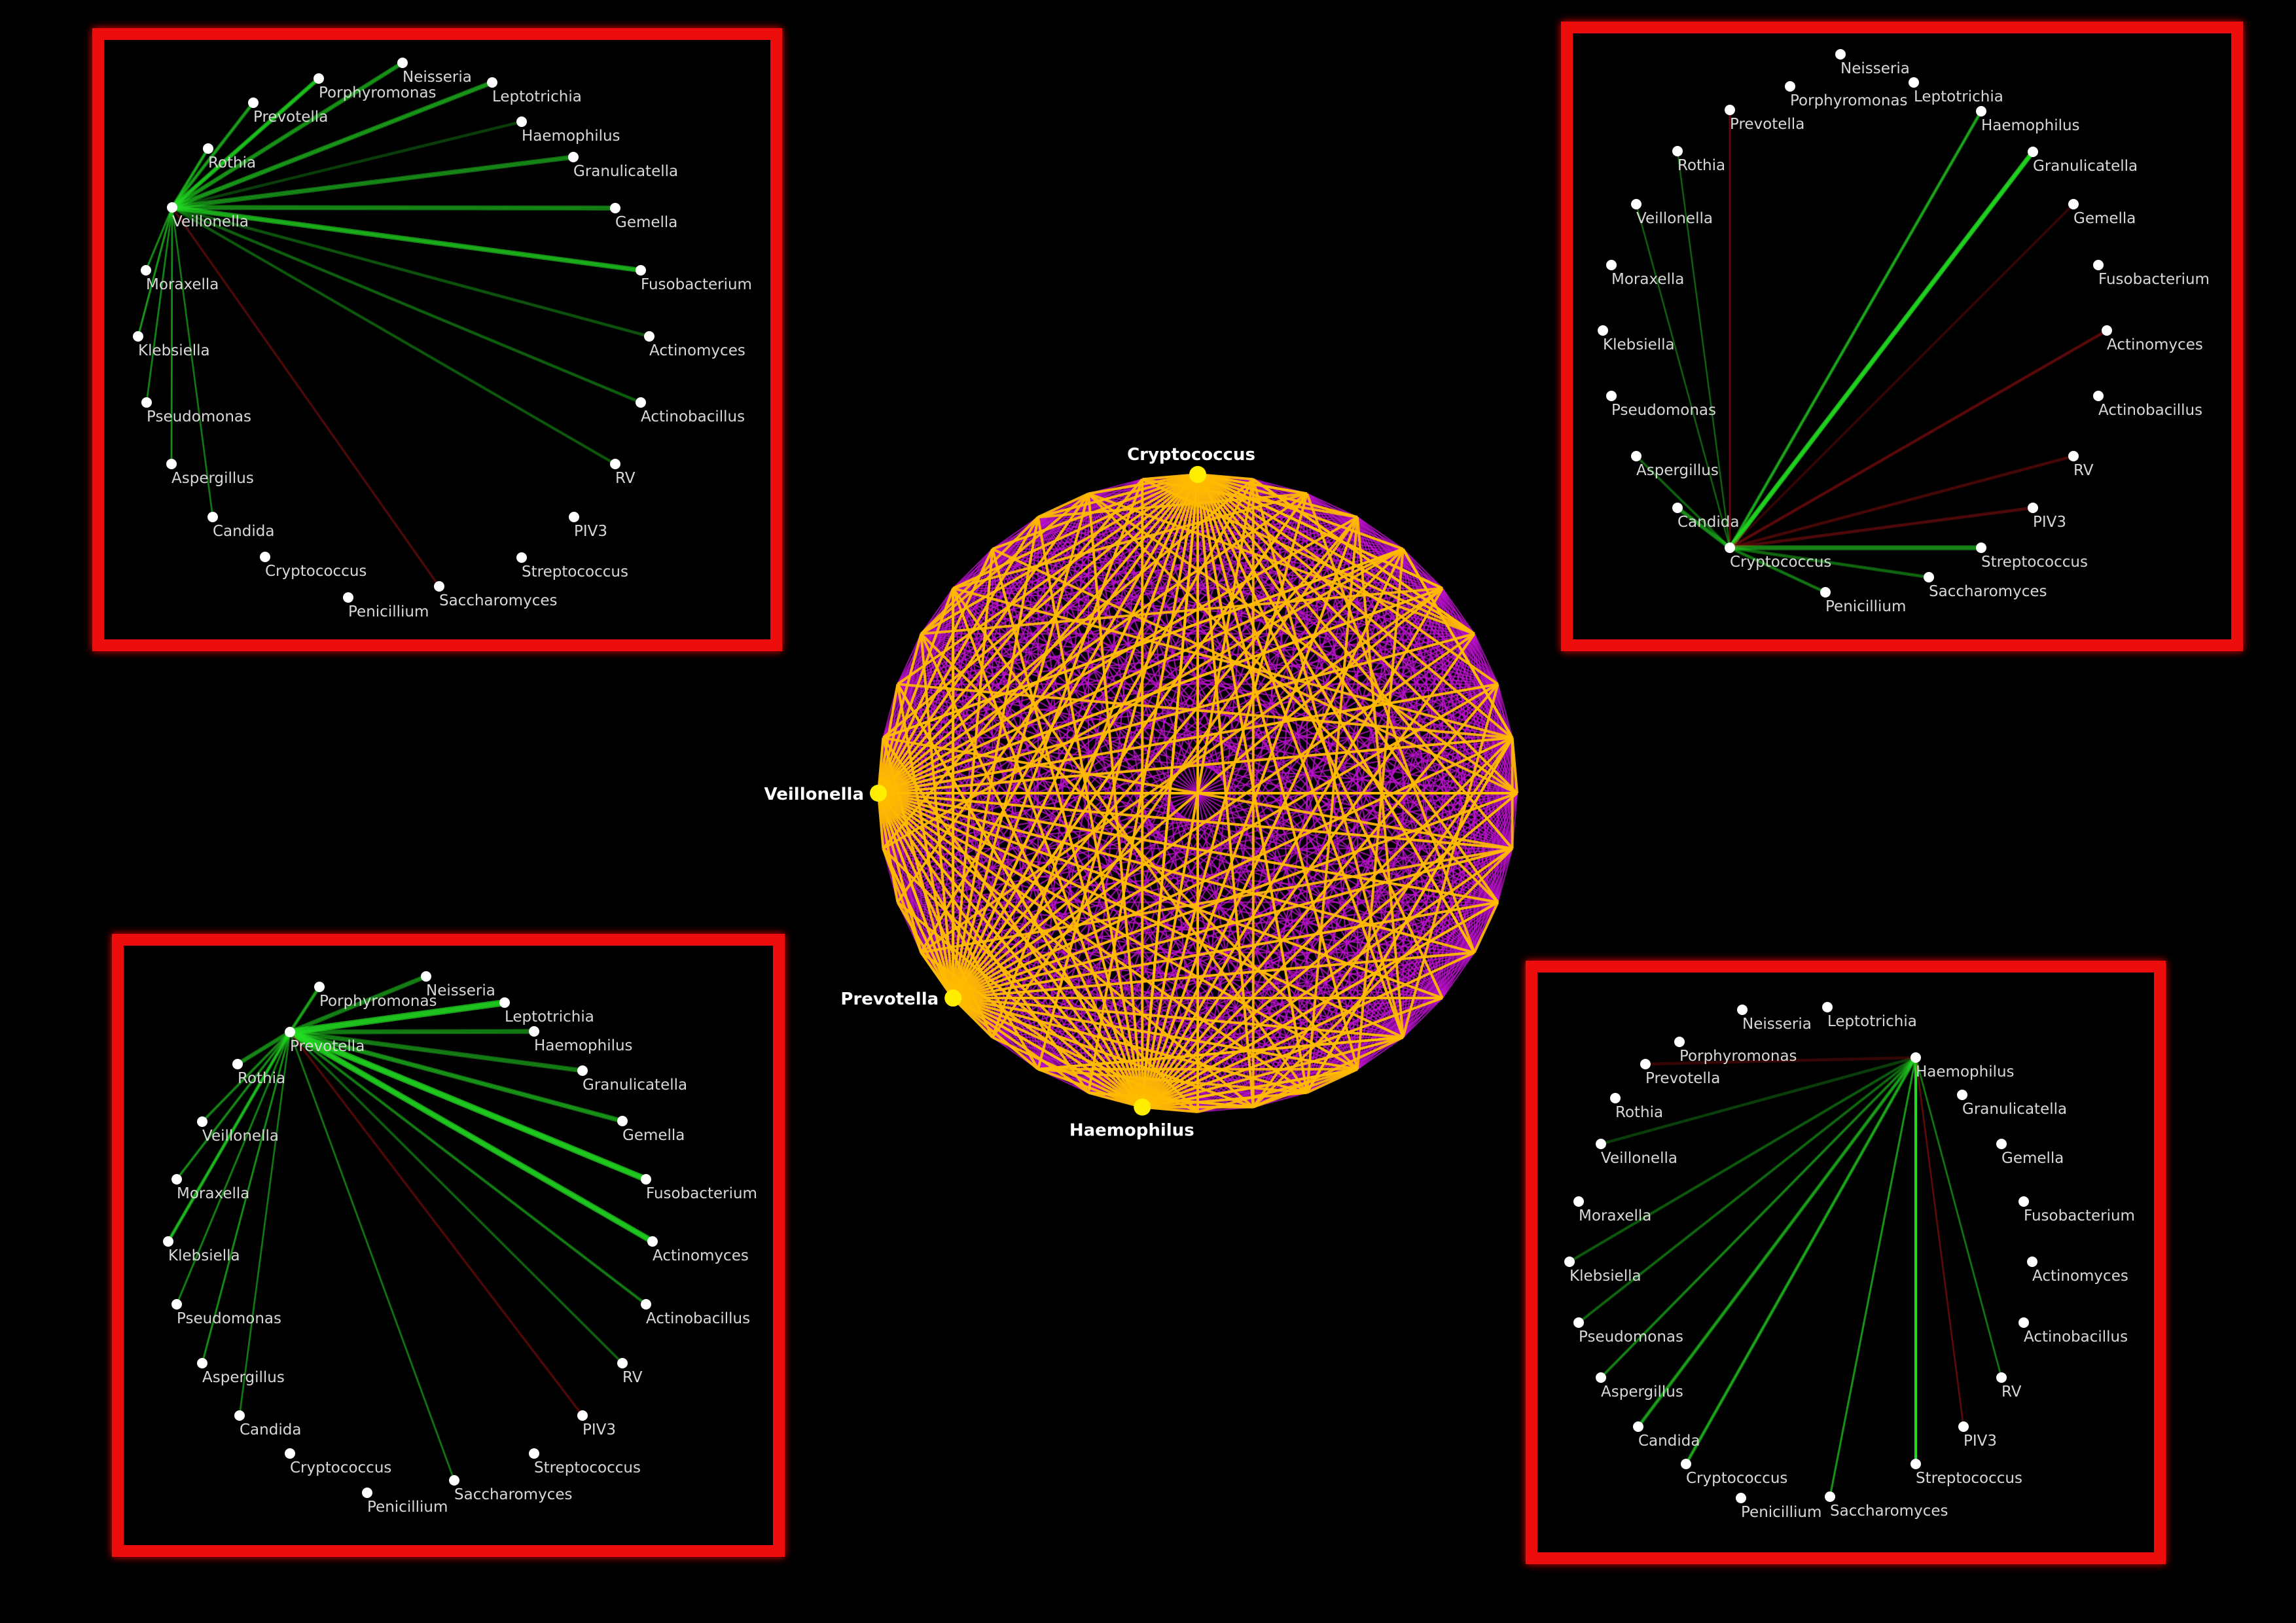  What do you see at coordinates (202, 1121) in the screenshot?
I see `node-veillonella` at bounding box center [202, 1121].